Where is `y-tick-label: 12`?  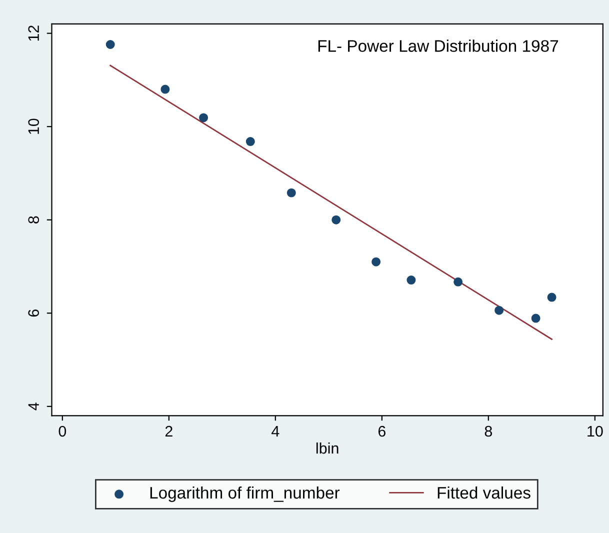 y-tick-label: 12 is located at coordinates (33, 33).